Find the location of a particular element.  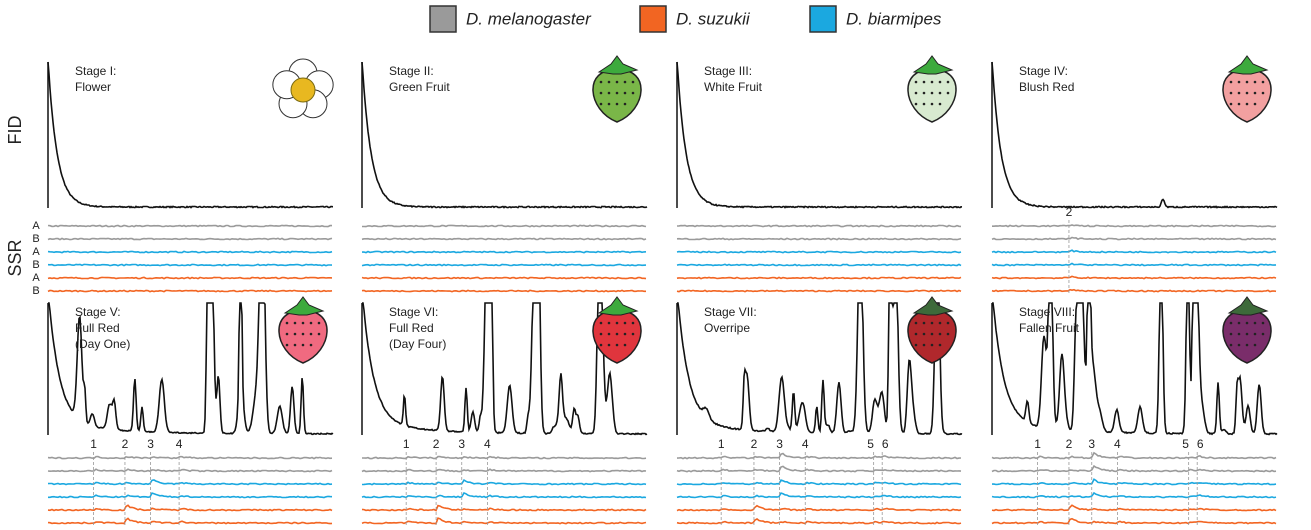

stage-title: Stage VII: is located at coordinates (730, 312).